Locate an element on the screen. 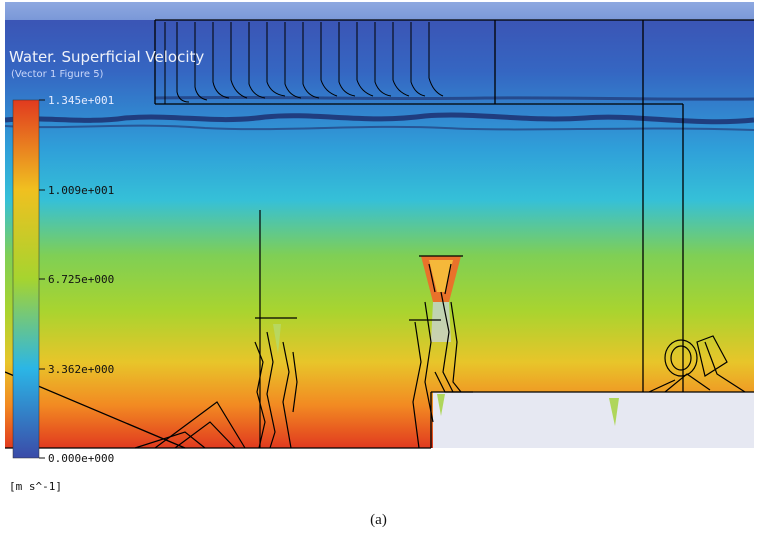  tick-label-3: 6.725e+000 is located at coordinates (81, 279).